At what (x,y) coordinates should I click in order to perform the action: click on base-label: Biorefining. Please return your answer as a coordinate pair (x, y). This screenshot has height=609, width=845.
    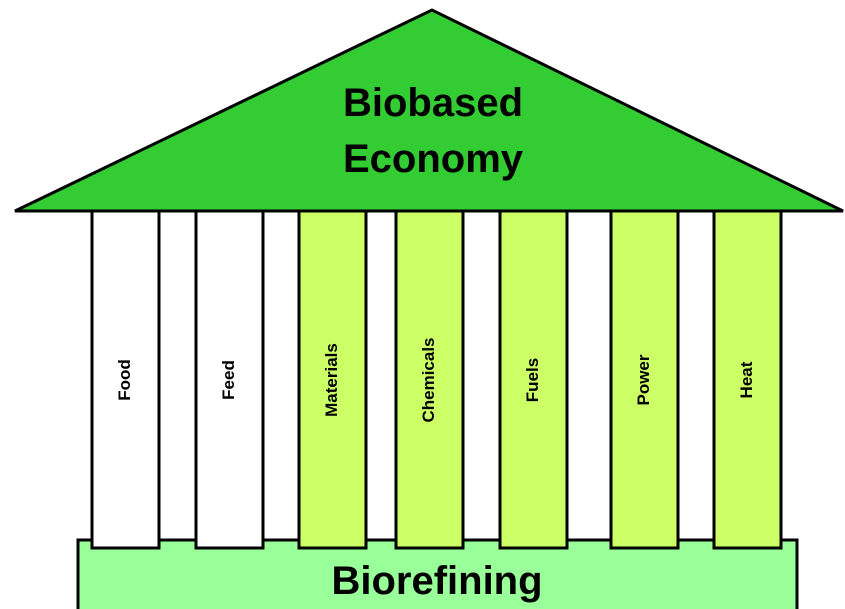
    Looking at the image, I should click on (436, 581).